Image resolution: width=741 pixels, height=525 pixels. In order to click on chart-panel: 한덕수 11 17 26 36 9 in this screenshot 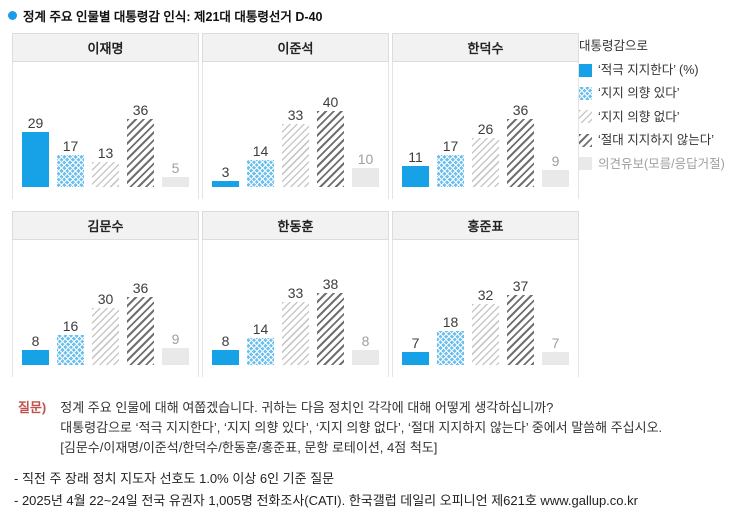, I will do `click(485, 116)`.